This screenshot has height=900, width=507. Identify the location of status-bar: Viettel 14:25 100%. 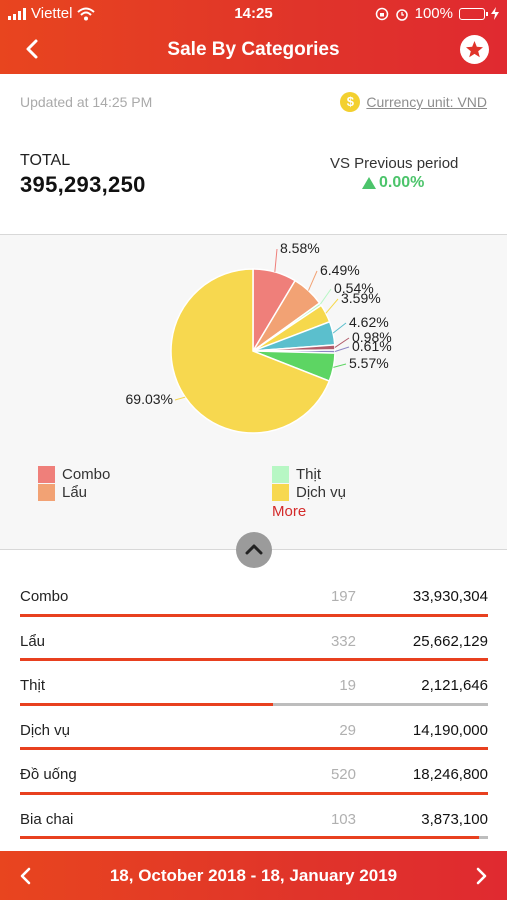
(253, 14).